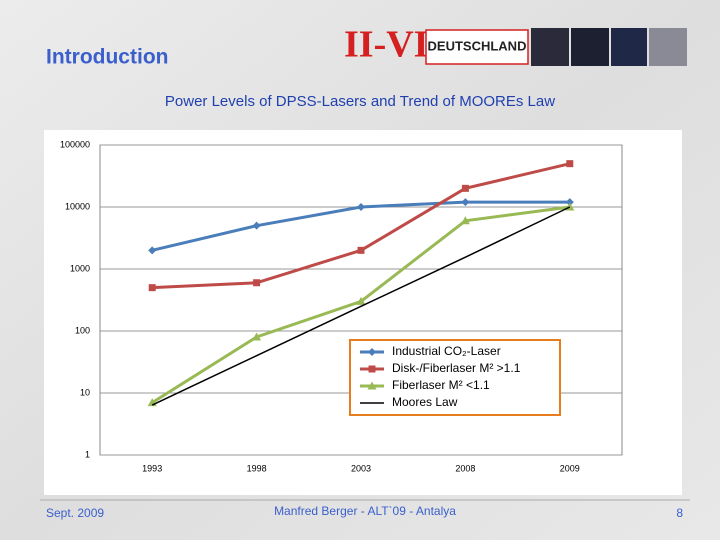 This screenshot has width=720, height=545. I want to click on y-tick-label: 10, so click(85, 392).